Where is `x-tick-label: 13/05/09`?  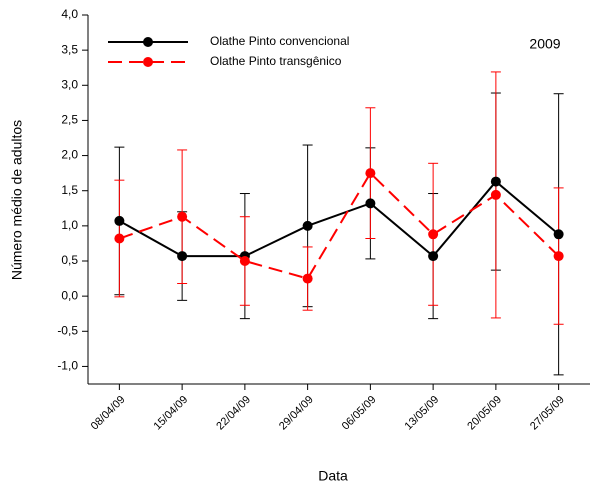 x-tick-label: 13/05/09 is located at coordinates (422, 413).